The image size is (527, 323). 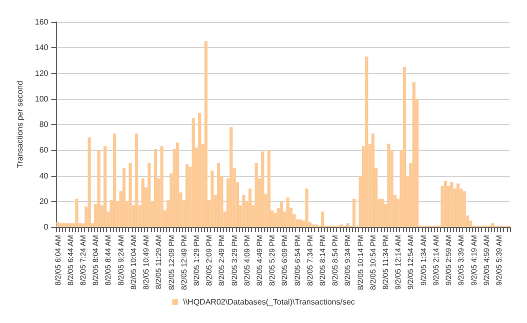 I want to click on y-tick-label: 20, so click(x=44, y=201).